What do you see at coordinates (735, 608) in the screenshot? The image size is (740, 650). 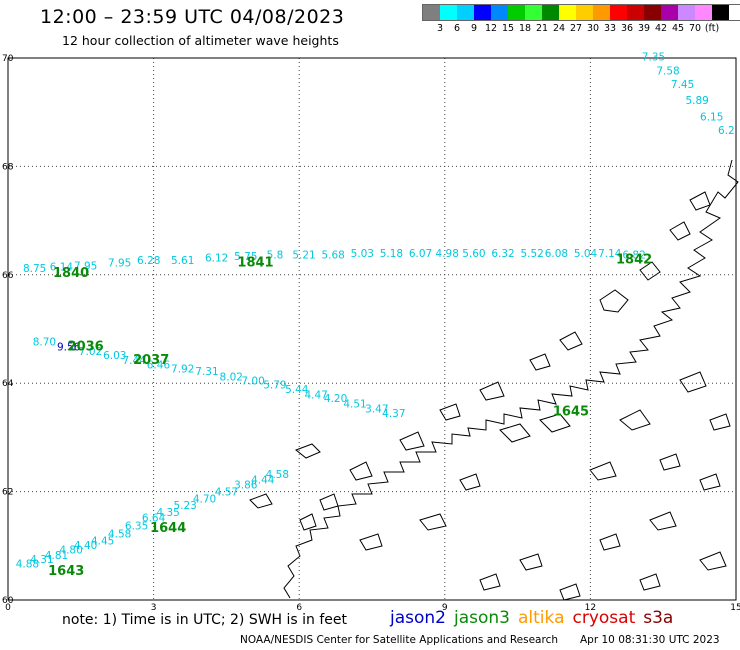 I see `x-tick-label: 15` at bounding box center [735, 608].